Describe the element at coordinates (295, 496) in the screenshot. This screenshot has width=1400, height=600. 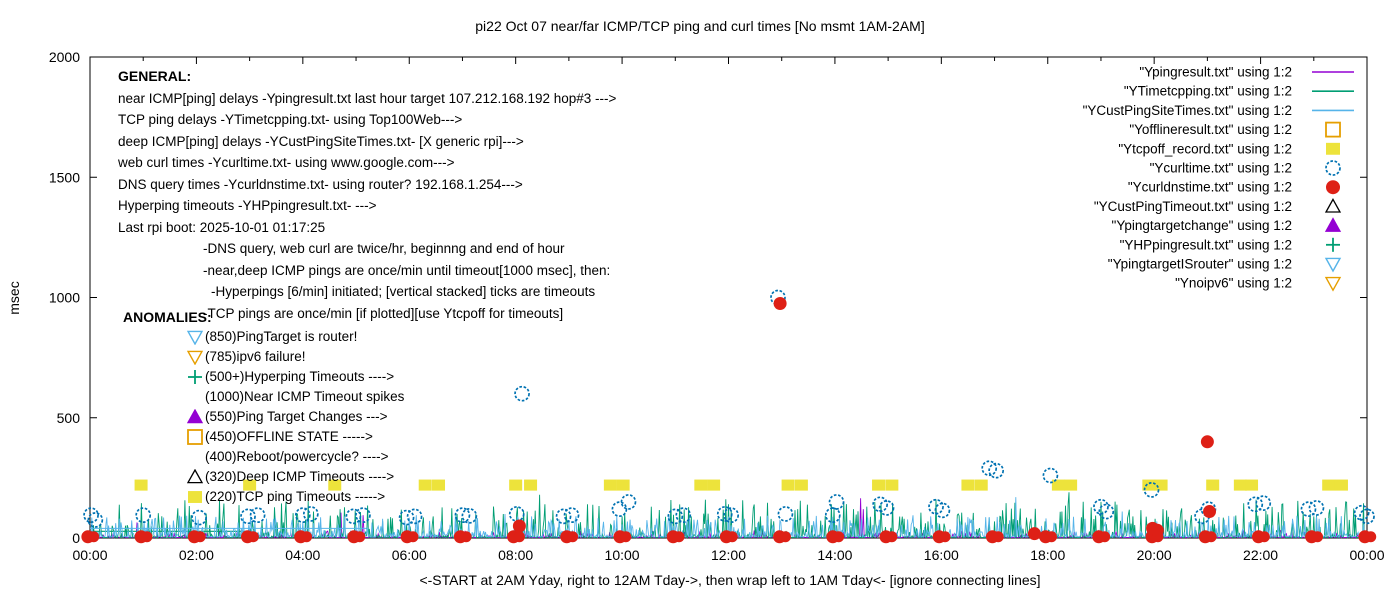
I see `anomaly-text: (220)TCP ping Timeouts ----->` at that location.